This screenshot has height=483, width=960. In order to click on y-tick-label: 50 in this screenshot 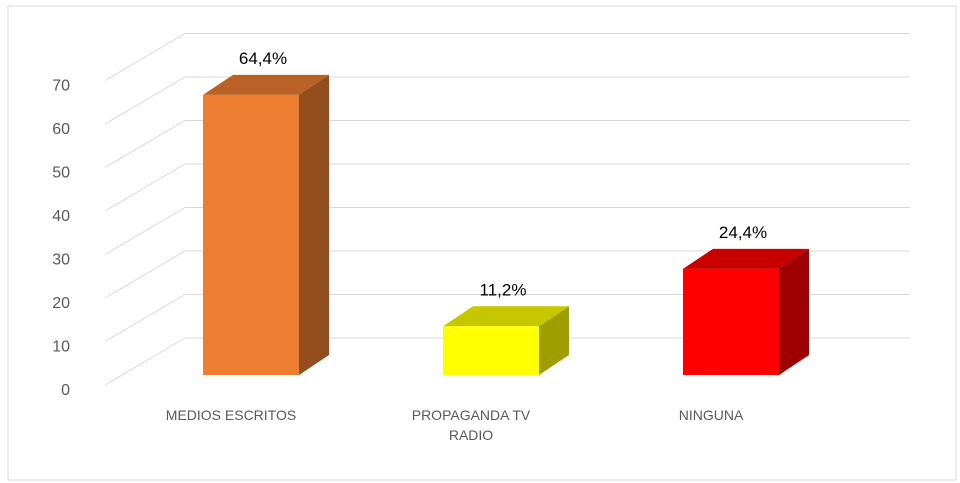, I will do `click(61, 173)`.